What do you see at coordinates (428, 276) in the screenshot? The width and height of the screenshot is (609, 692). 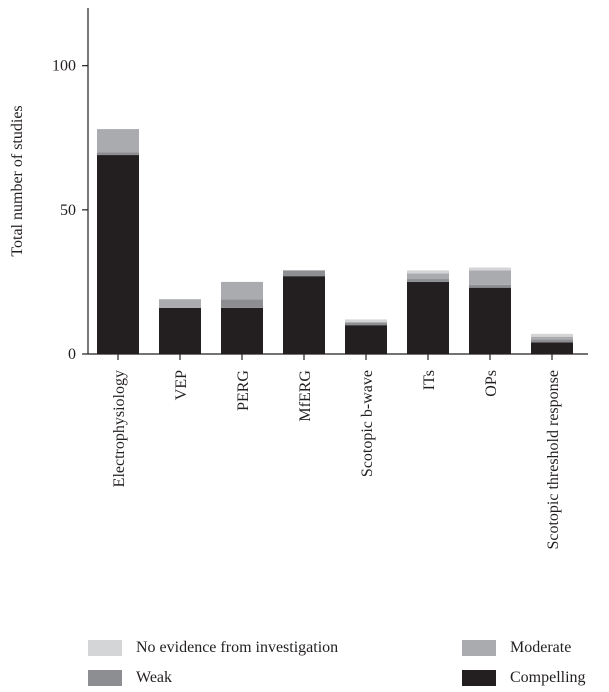 I see `bar-its-moderate` at bounding box center [428, 276].